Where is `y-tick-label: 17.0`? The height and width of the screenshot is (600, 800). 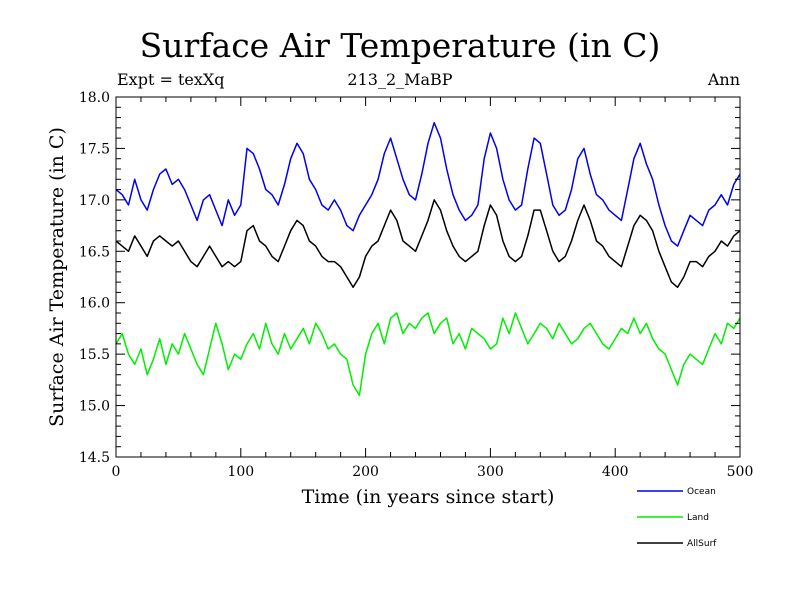
y-tick-label: 17.0 is located at coordinates (94, 201).